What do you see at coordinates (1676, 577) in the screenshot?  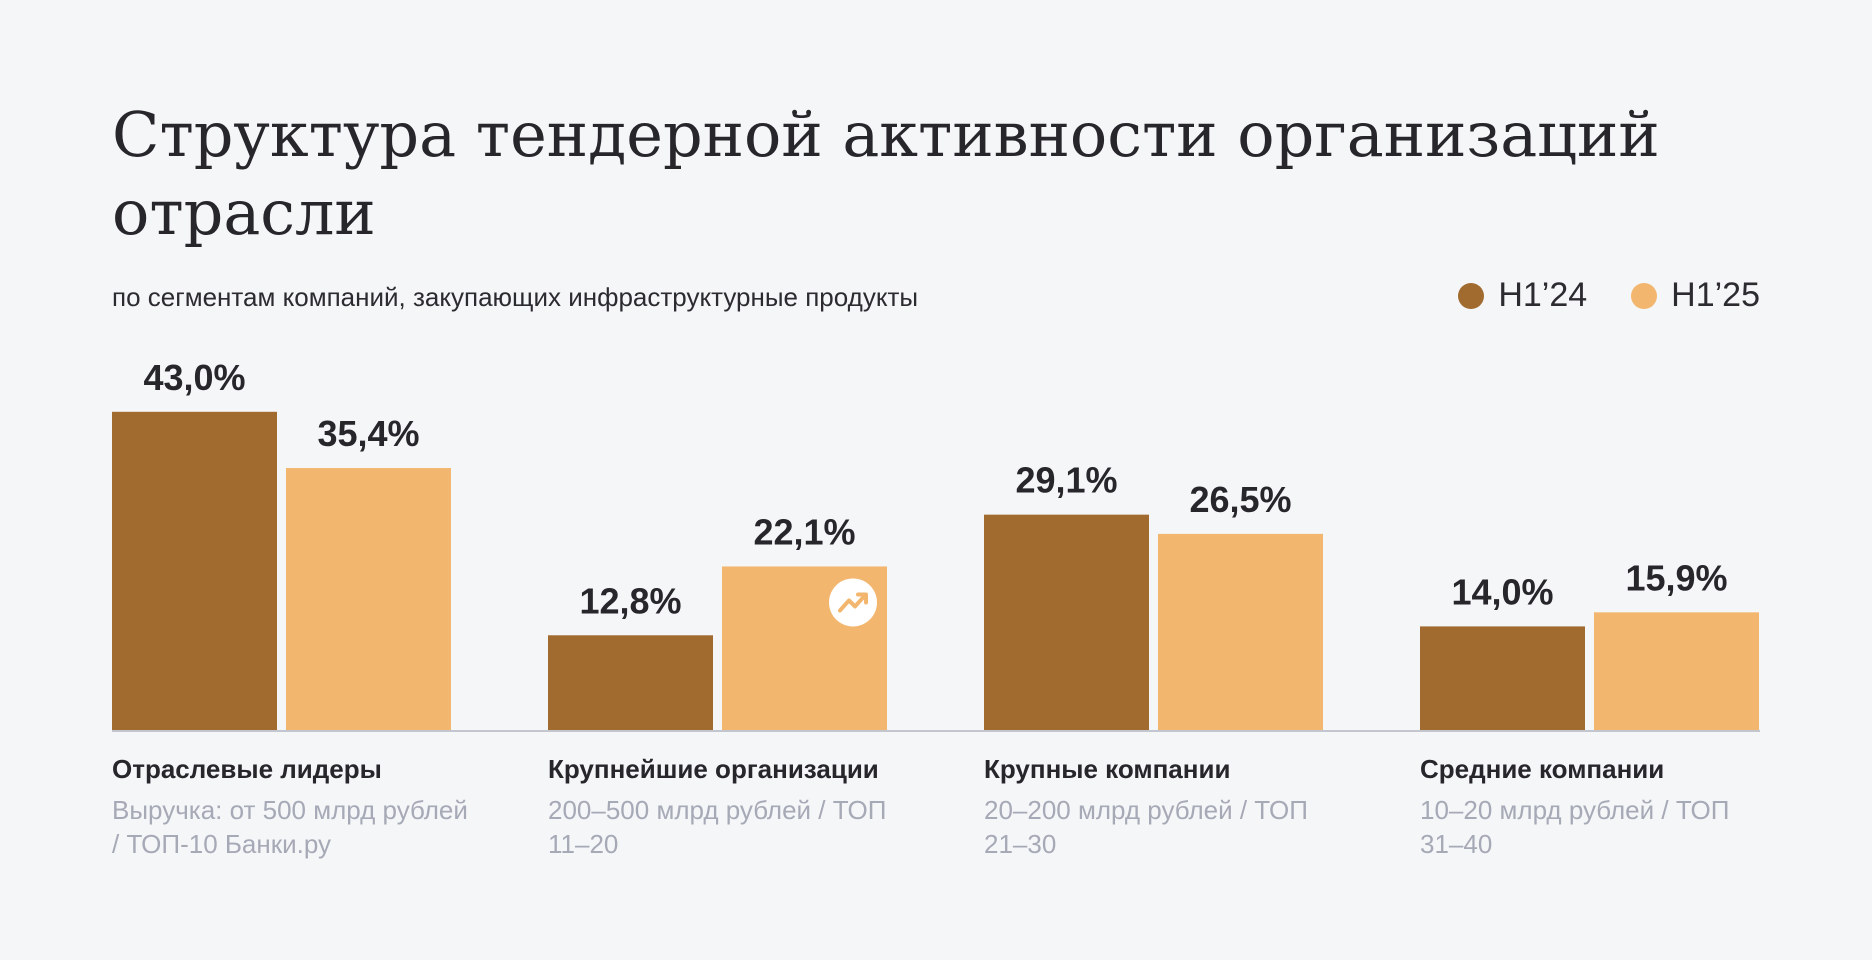 I see `data-label-h1-25-3: 15,9%` at bounding box center [1676, 577].